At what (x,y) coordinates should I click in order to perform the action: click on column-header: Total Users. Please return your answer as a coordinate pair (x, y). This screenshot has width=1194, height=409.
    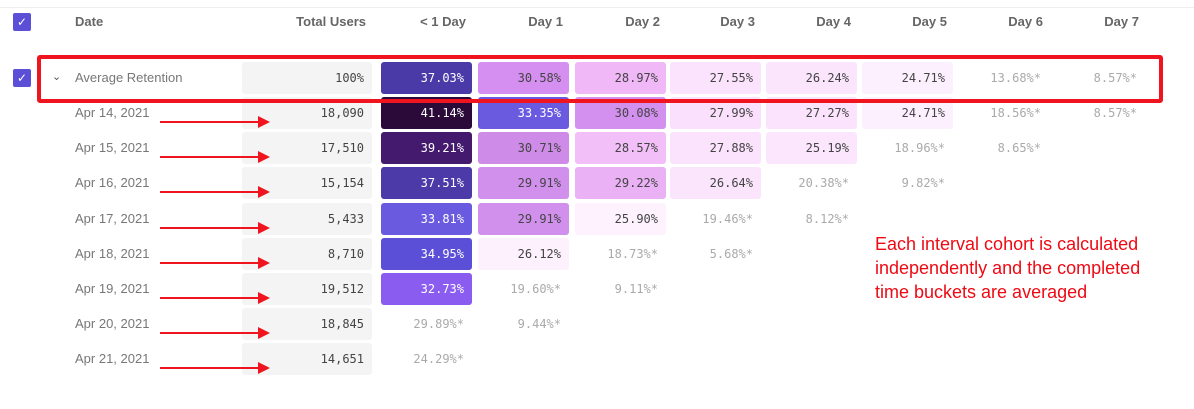
    Looking at the image, I should click on (331, 21).